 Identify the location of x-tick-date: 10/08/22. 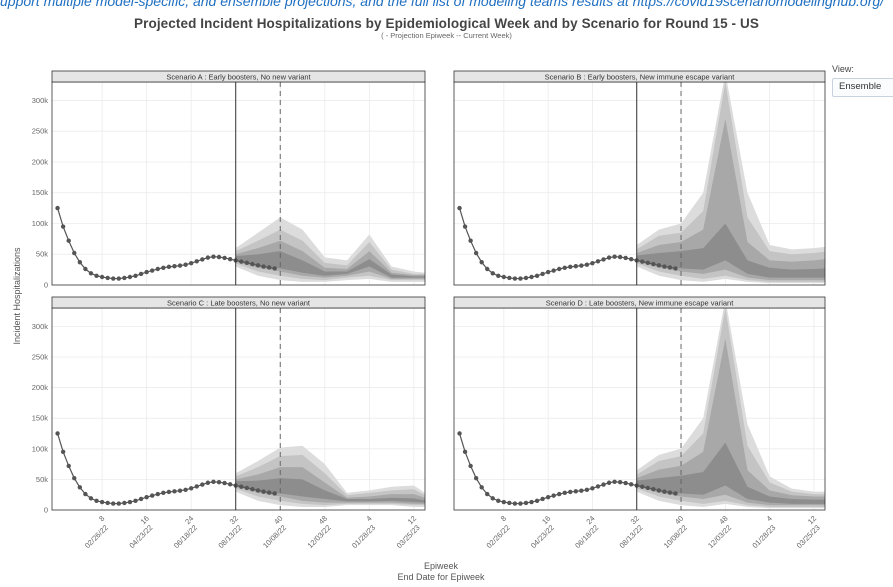
(675, 536).